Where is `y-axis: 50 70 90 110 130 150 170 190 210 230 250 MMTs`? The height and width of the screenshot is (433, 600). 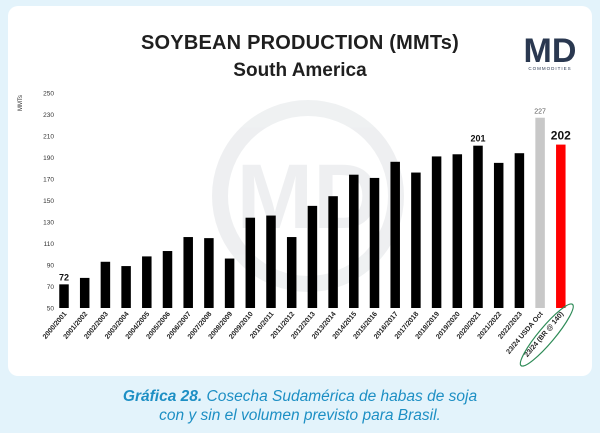
y-axis: 50 70 90 110 130 150 170 190 210 230 250 MMTs is located at coordinates (36, 202).